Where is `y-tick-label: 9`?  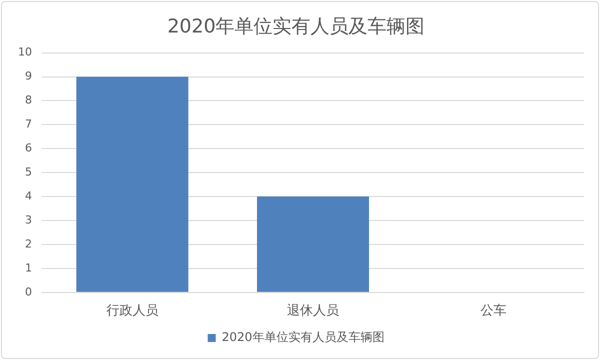 y-tick-label: 9 is located at coordinates (28, 76).